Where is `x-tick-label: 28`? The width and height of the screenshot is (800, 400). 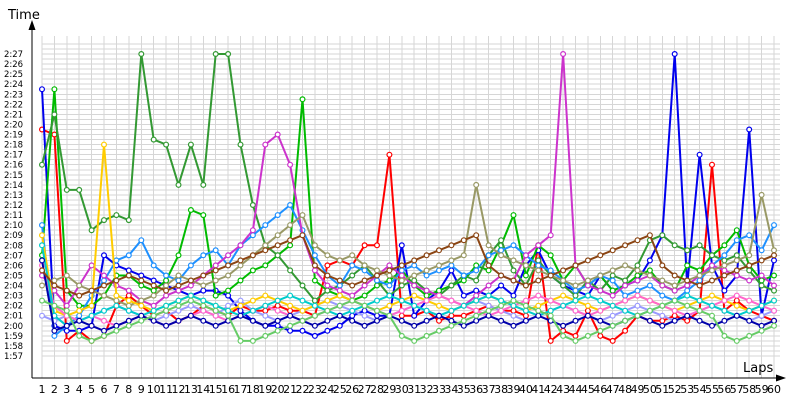
x-tick-label: 28 is located at coordinates (377, 389).